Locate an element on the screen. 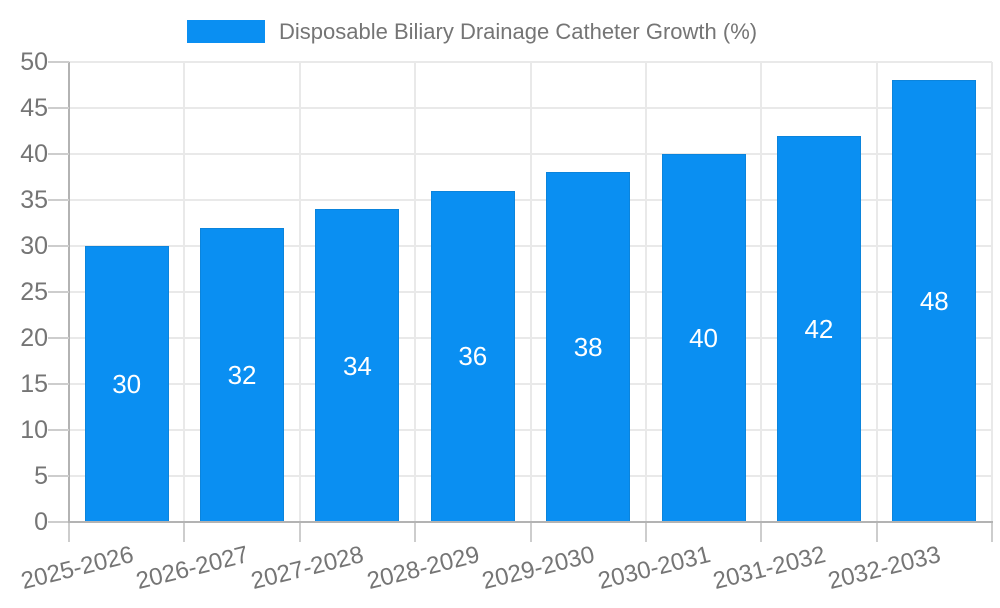  bar-value-label: 40 is located at coordinates (704, 338).